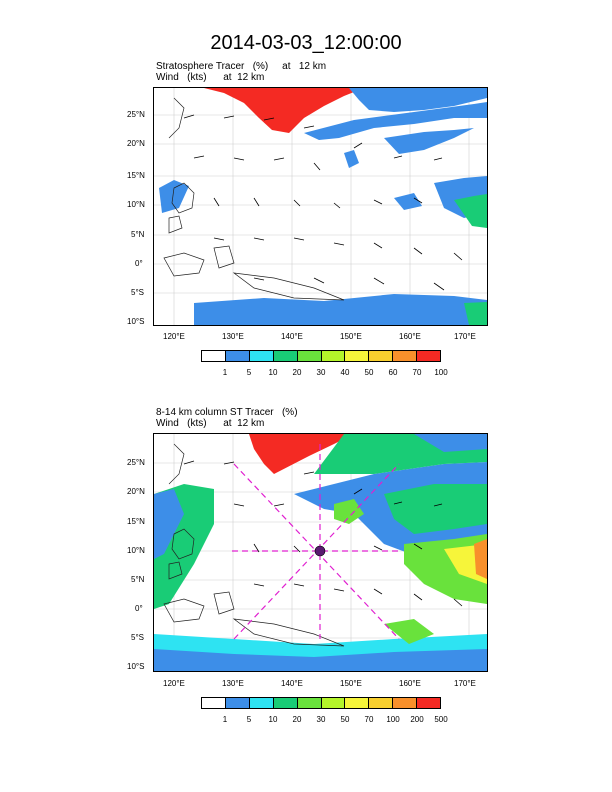 This screenshot has width=612, height=792. What do you see at coordinates (441, 719) in the screenshot?
I see `colorbar-label: 500` at bounding box center [441, 719].